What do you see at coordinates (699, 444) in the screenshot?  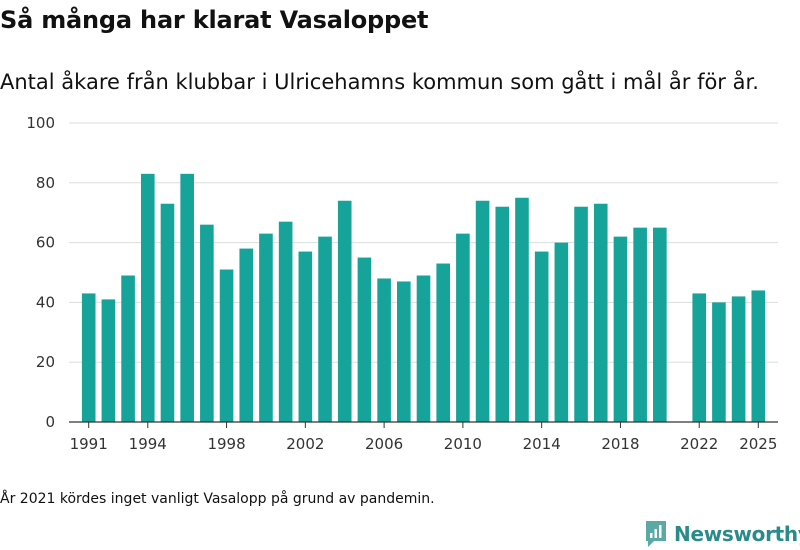 I see `x-tick-label: 2022` at bounding box center [699, 444].